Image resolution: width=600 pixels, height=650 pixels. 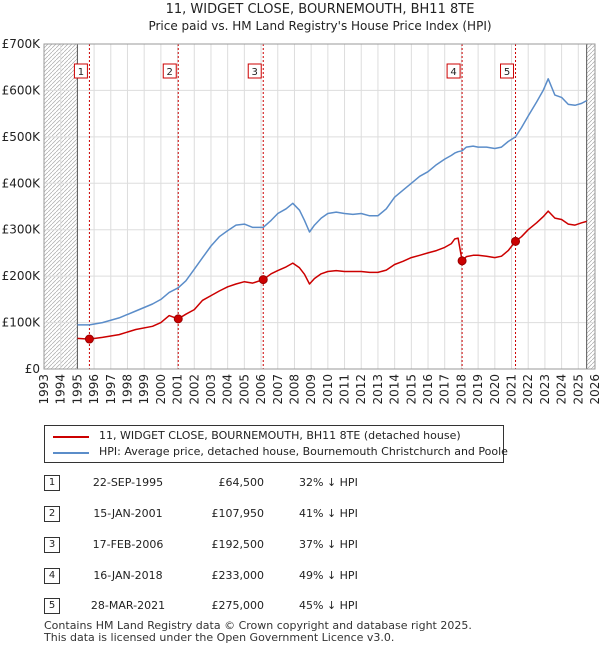 I want to click on sale-row: 1 22-SEP-1995 £64,500 32% ↓ HPI, so click(x=304, y=484).